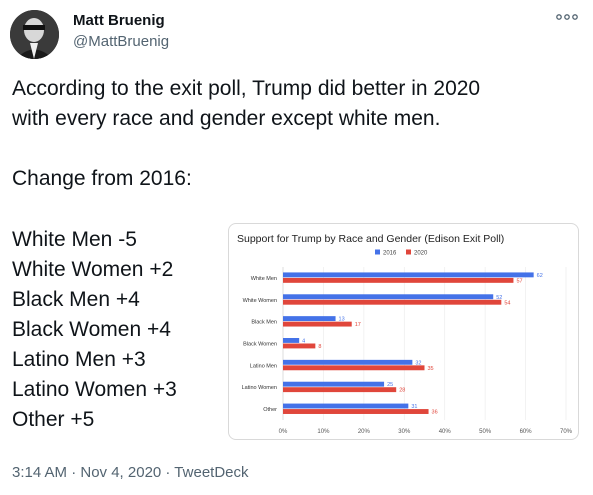 The image size is (593, 495). I want to click on change-item: Latino Men +3, so click(79, 359).